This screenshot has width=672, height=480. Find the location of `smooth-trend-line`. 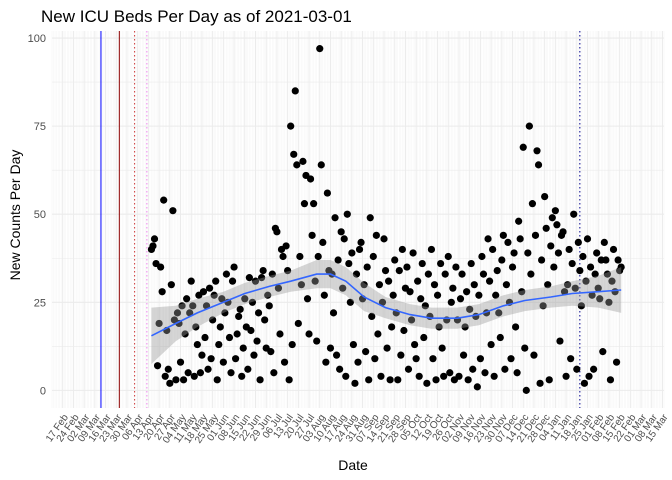

smooth-trend-line is located at coordinates (386, 305).